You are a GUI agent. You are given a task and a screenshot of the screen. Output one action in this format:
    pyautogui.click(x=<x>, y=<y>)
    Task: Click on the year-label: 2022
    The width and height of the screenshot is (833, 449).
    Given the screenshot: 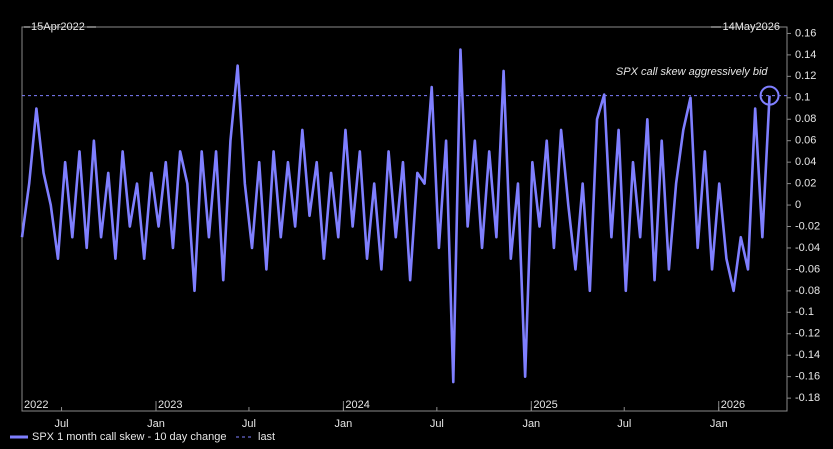 What is the action you would take?
    pyautogui.click(x=36, y=405)
    